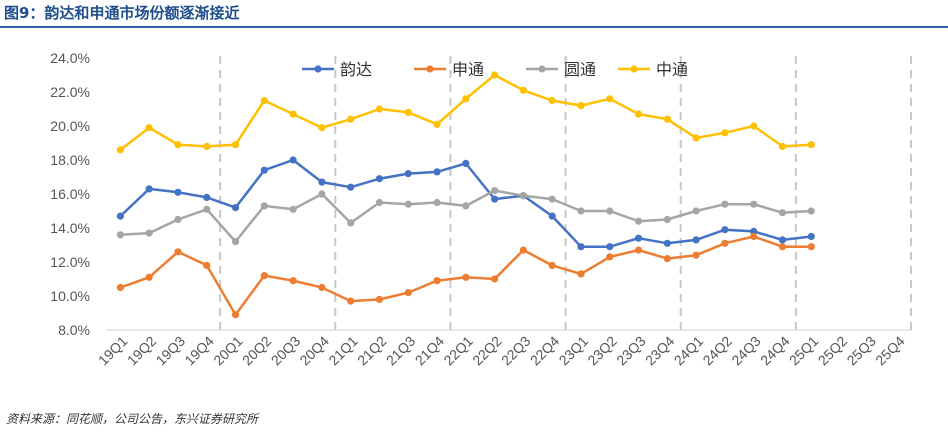  I want to click on x-tick-label: 19Q2, so click(142, 351).